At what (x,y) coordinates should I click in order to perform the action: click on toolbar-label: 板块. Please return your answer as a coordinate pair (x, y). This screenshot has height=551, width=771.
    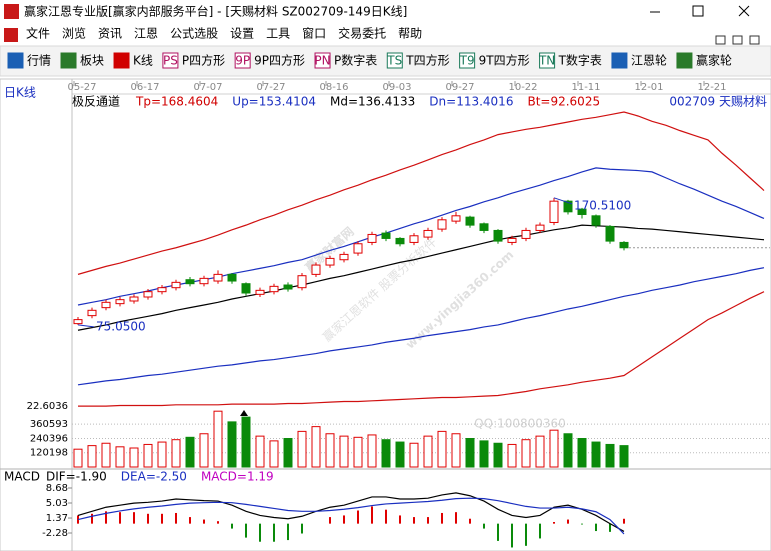
    Looking at the image, I should click on (92, 61).